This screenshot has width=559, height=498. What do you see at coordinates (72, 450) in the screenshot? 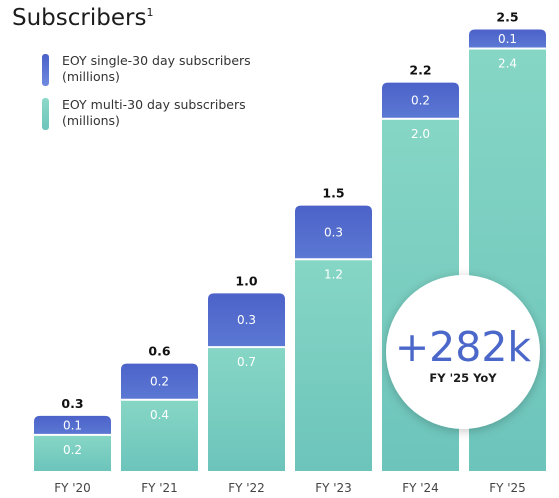
I see `bar-multi-label-0: 0.2` at bounding box center [72, 450].